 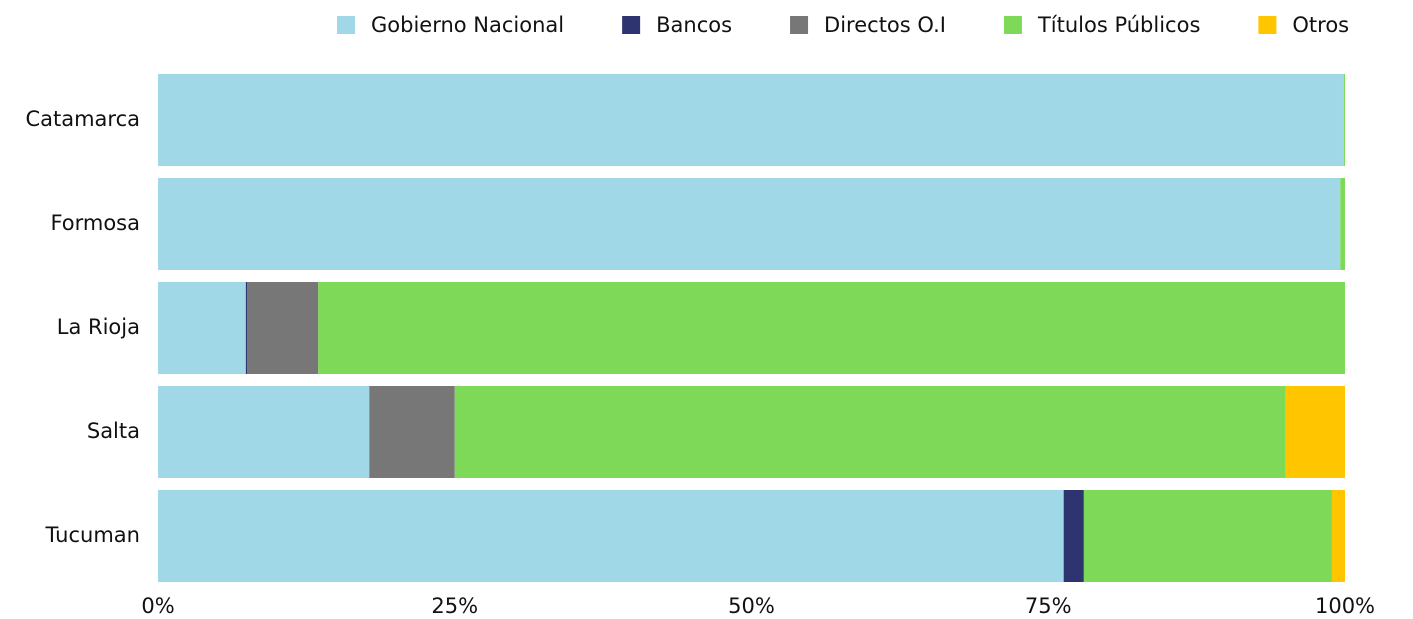 What do you see at coordinates (1048, 606) in the screenshot?
I see `x-tick-label: 75%` at bounding box center [1048, 606].